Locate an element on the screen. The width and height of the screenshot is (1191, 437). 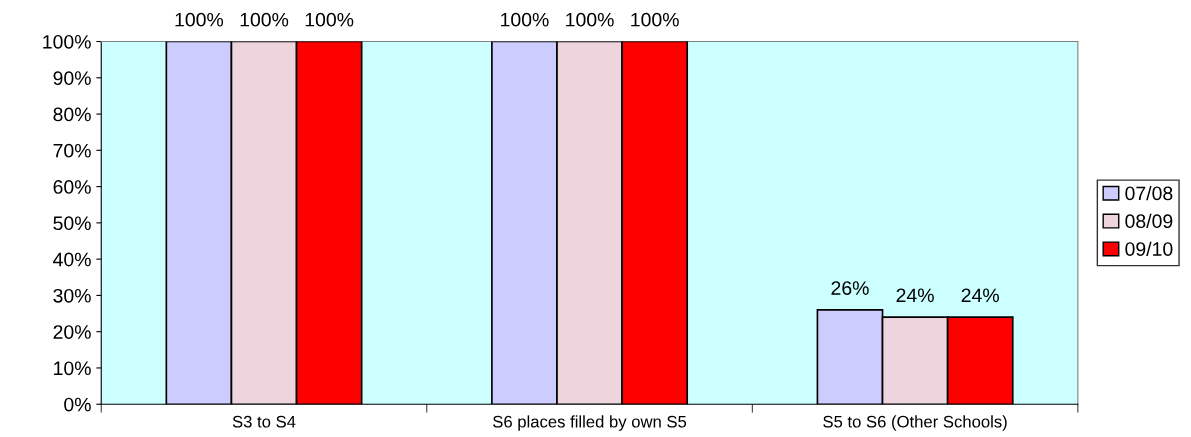
x-tick-label: S6 places filled by own S5 is located at coordinates (590, 423).